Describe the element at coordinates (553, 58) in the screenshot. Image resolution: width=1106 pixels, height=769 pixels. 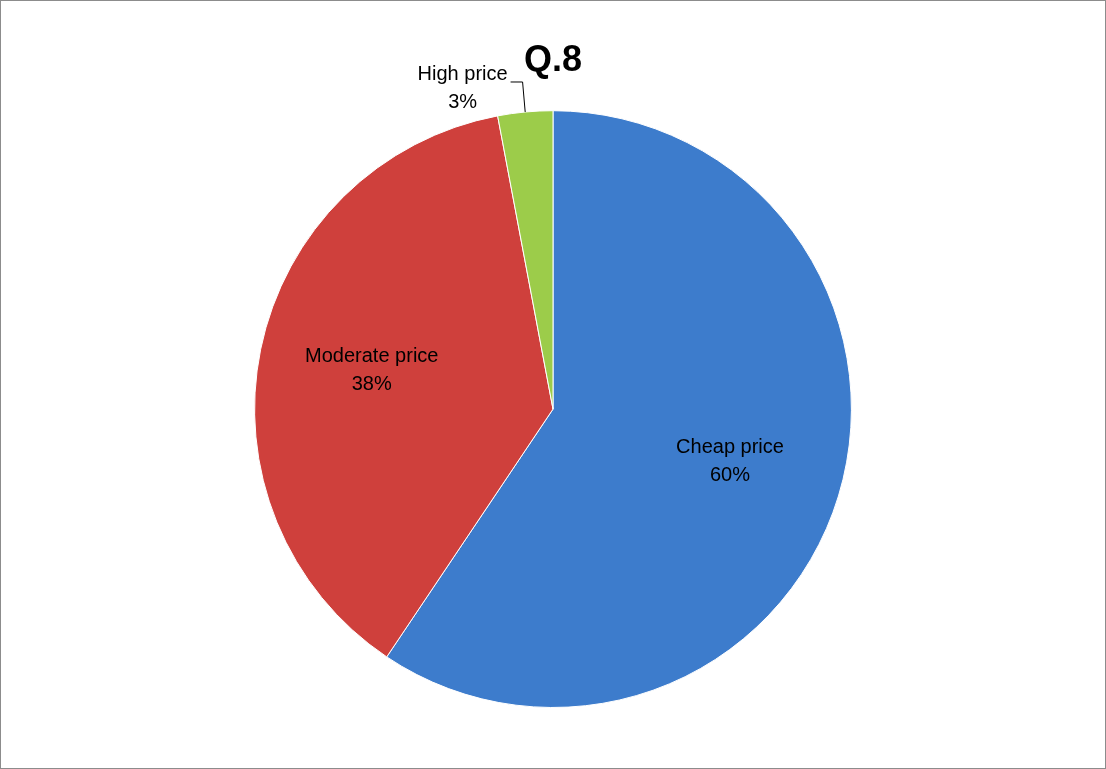
I see `chart-title: Q.8` at that location.